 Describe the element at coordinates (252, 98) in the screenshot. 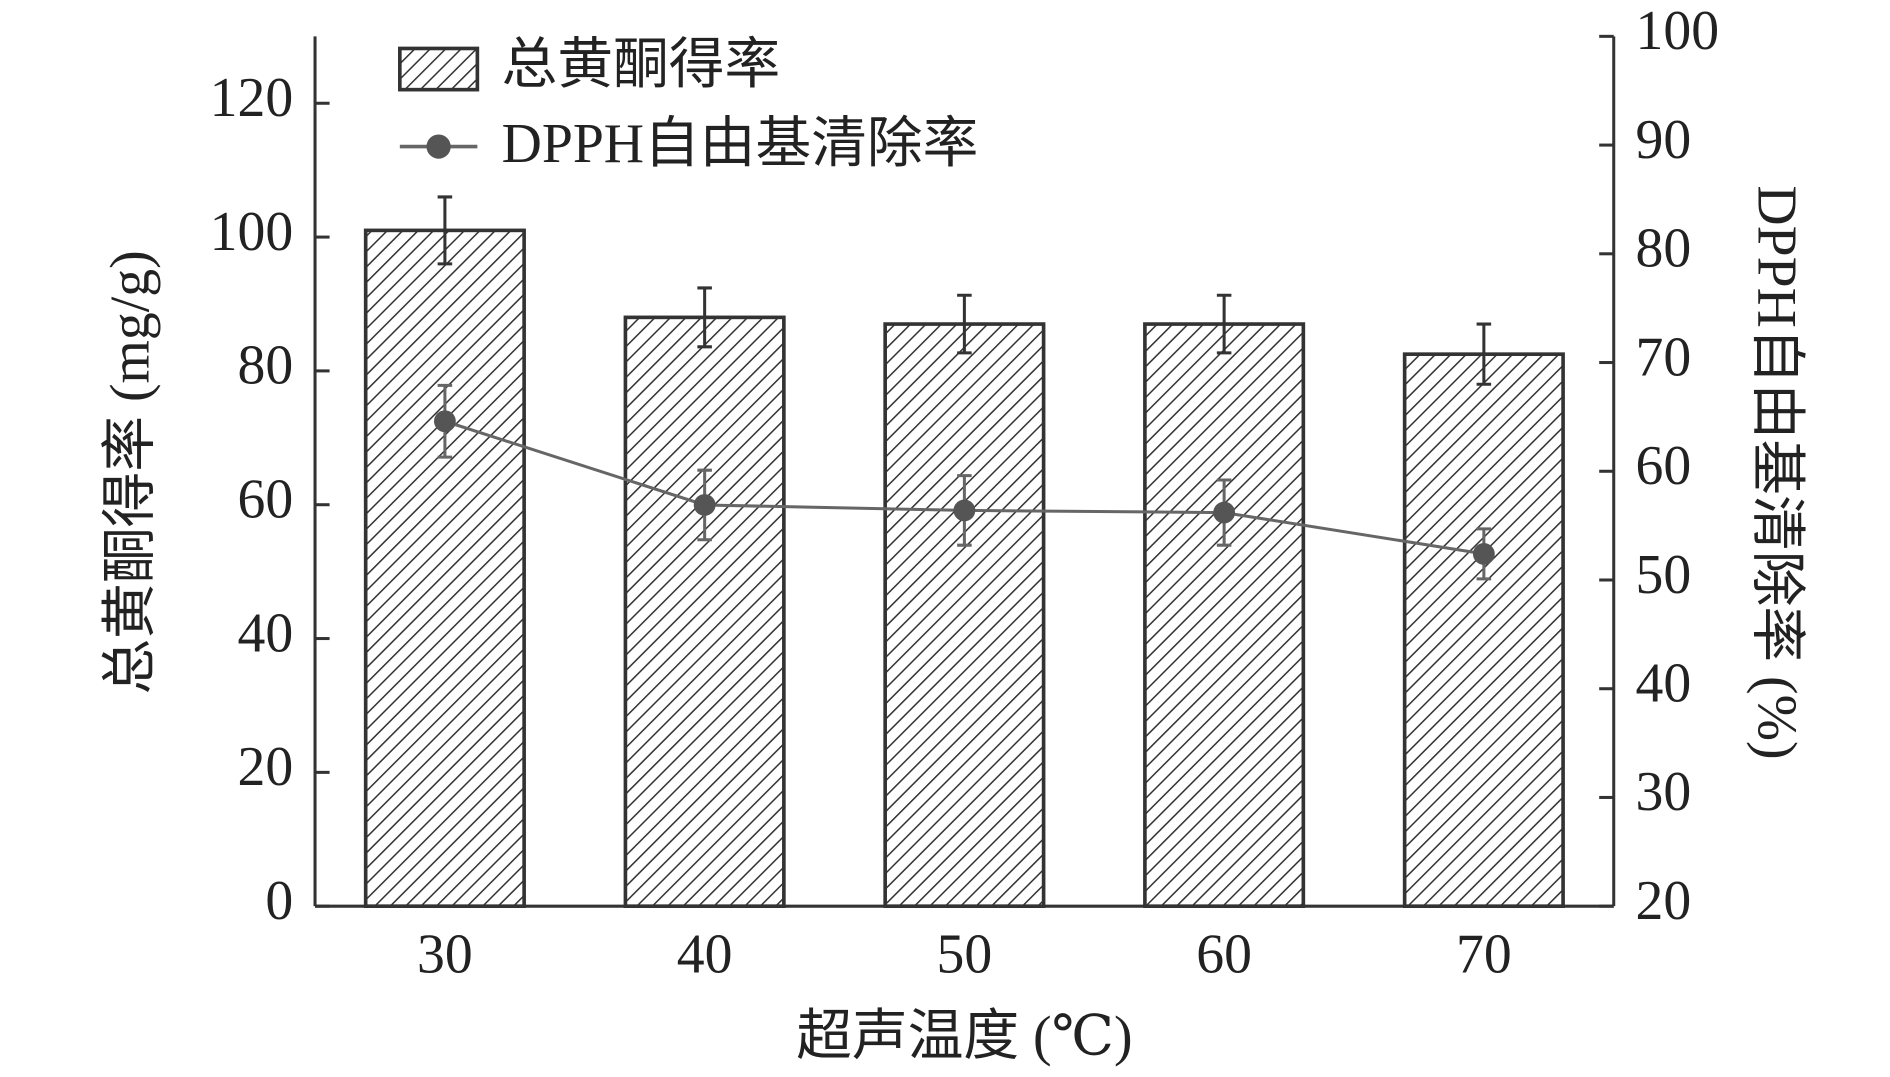

I see `y-tick-label: 120` at that location.